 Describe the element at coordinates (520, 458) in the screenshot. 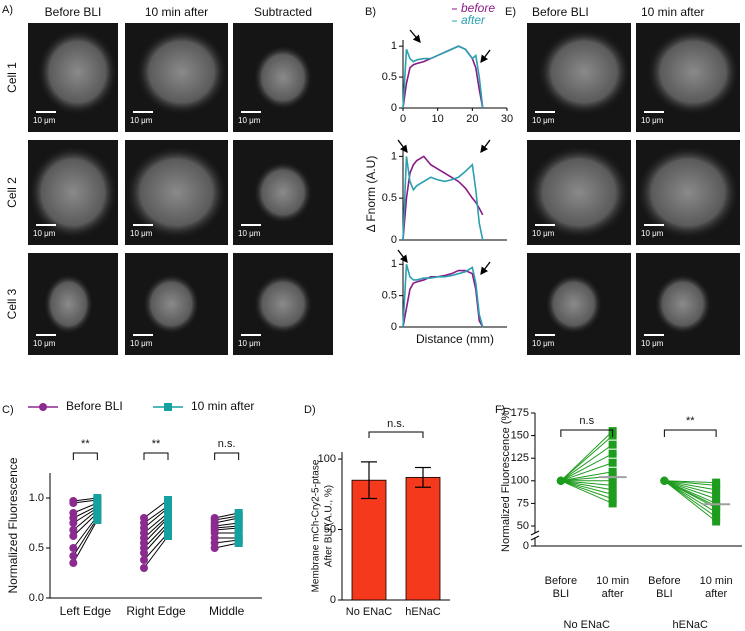

I see `y-tick-label: 125` at that location.